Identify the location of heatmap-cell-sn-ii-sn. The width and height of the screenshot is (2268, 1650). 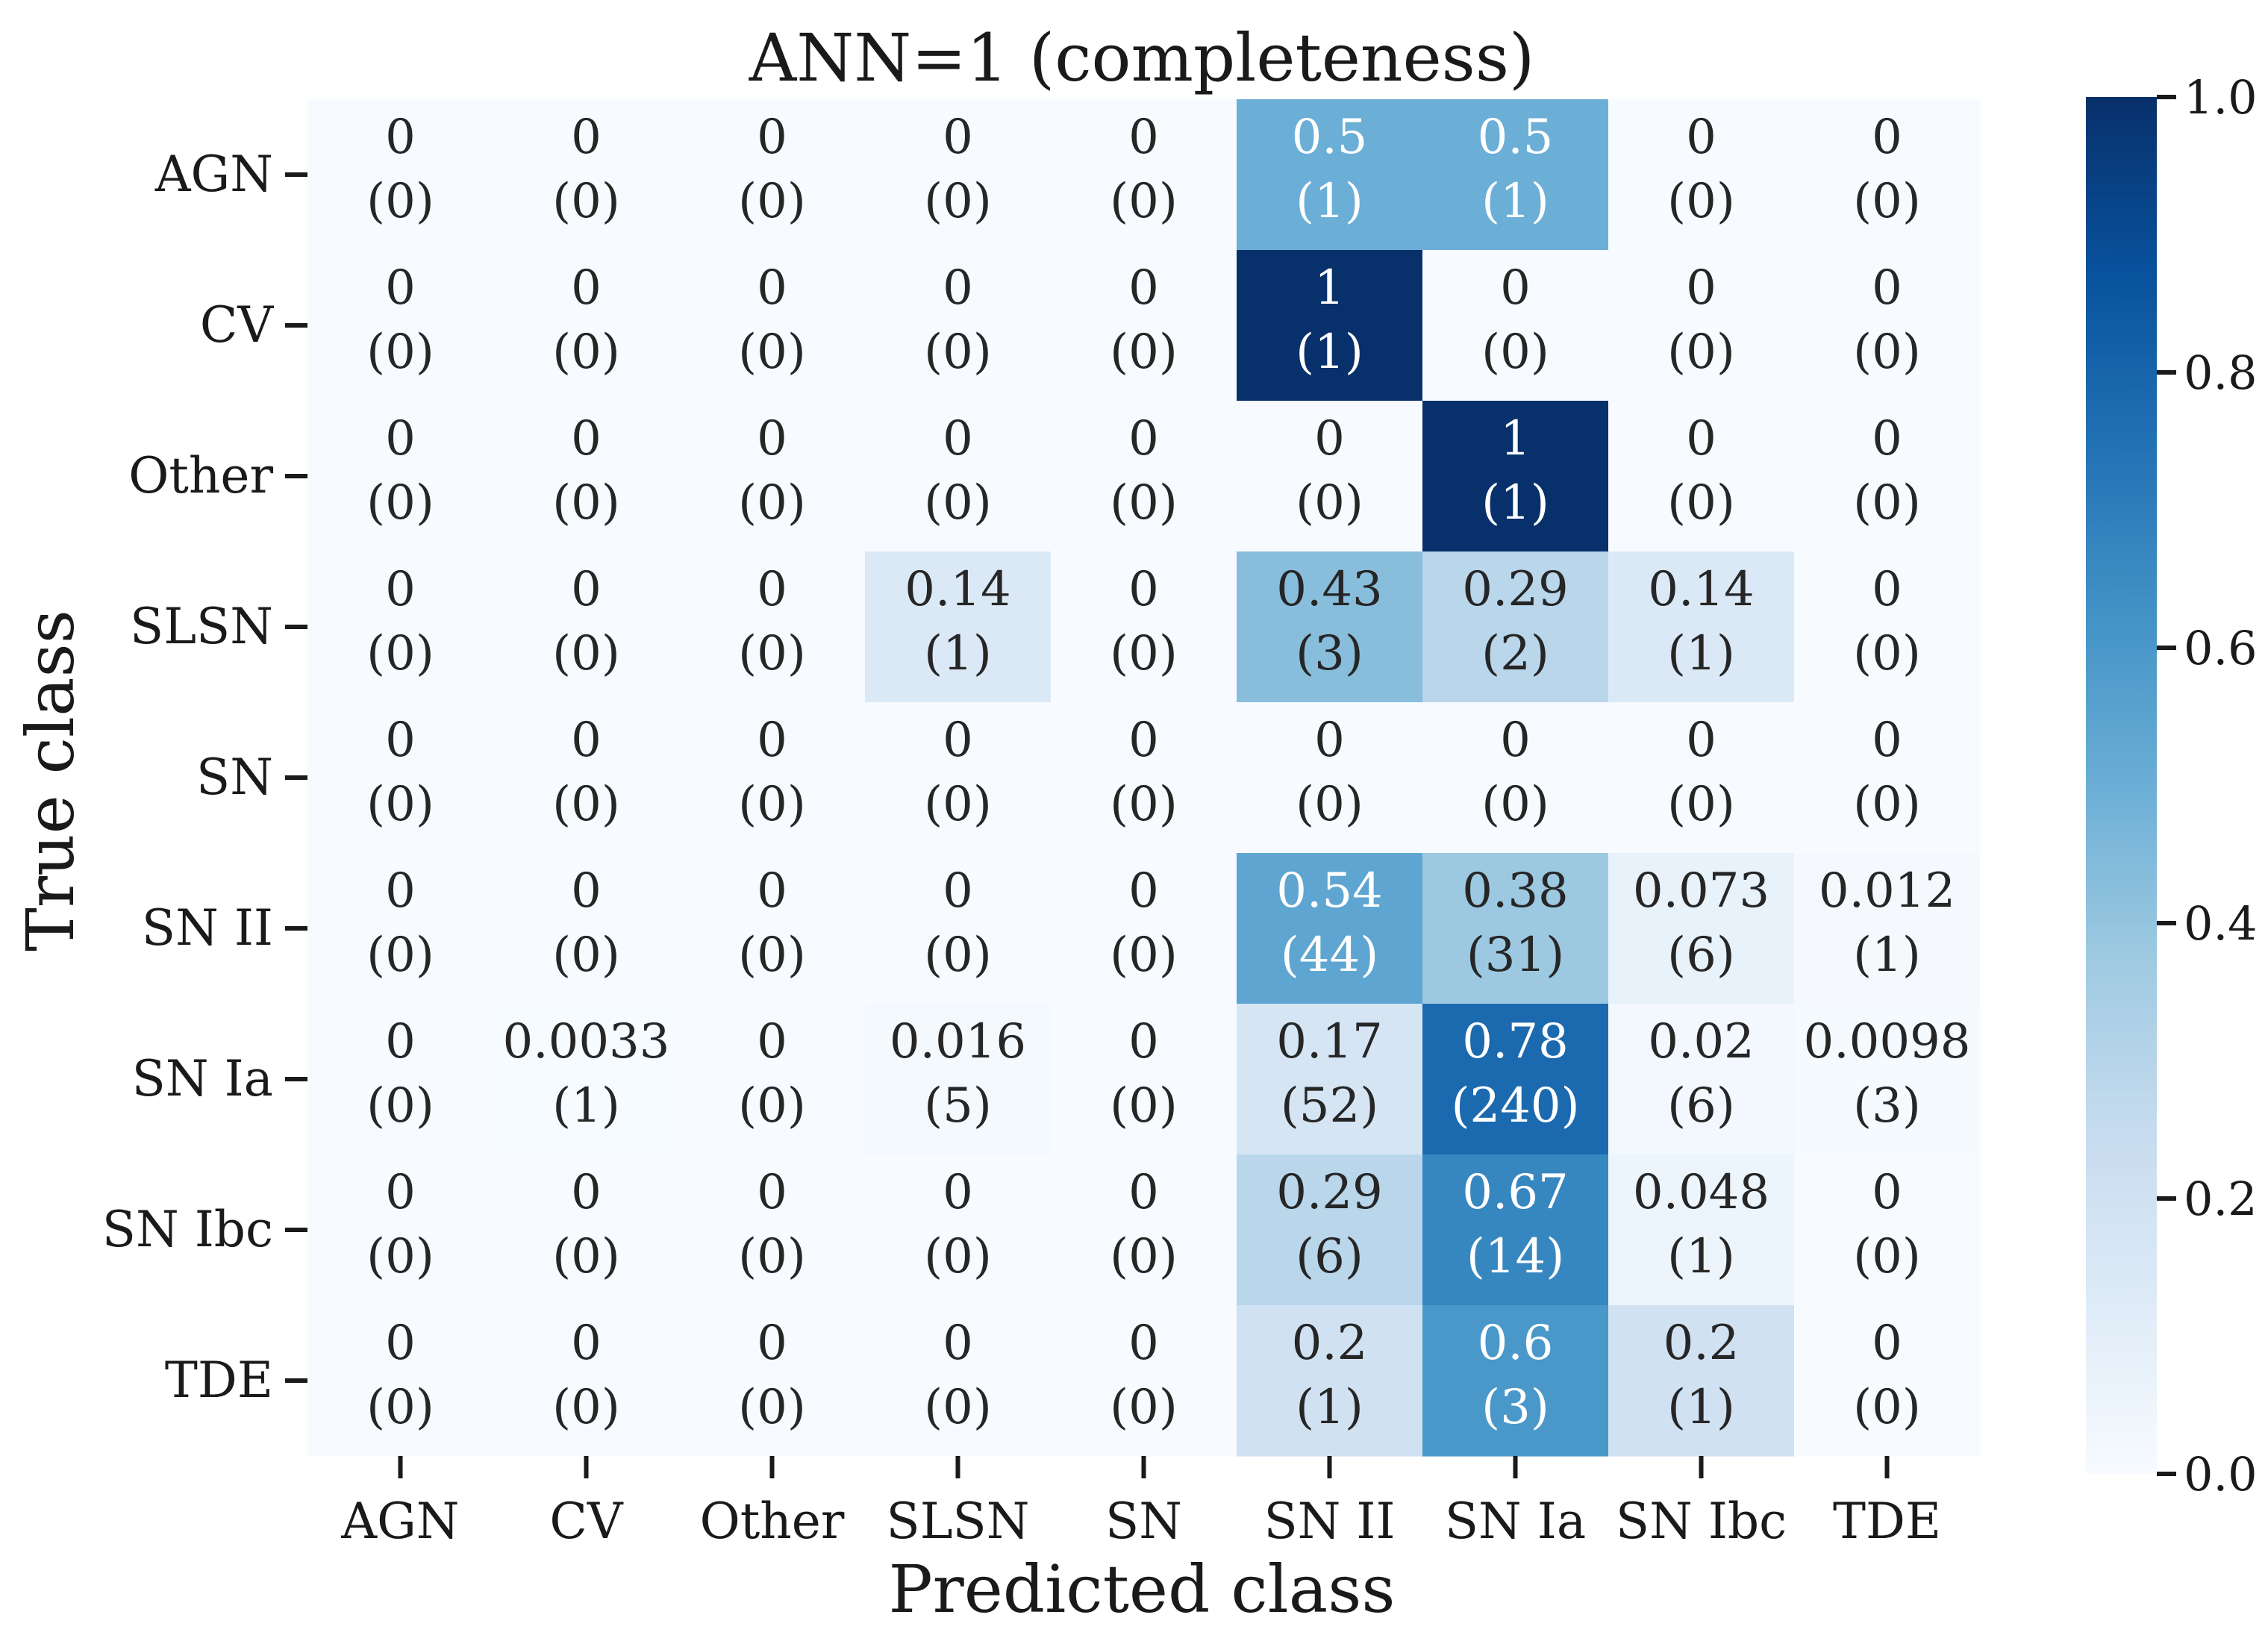
(1144, 929).